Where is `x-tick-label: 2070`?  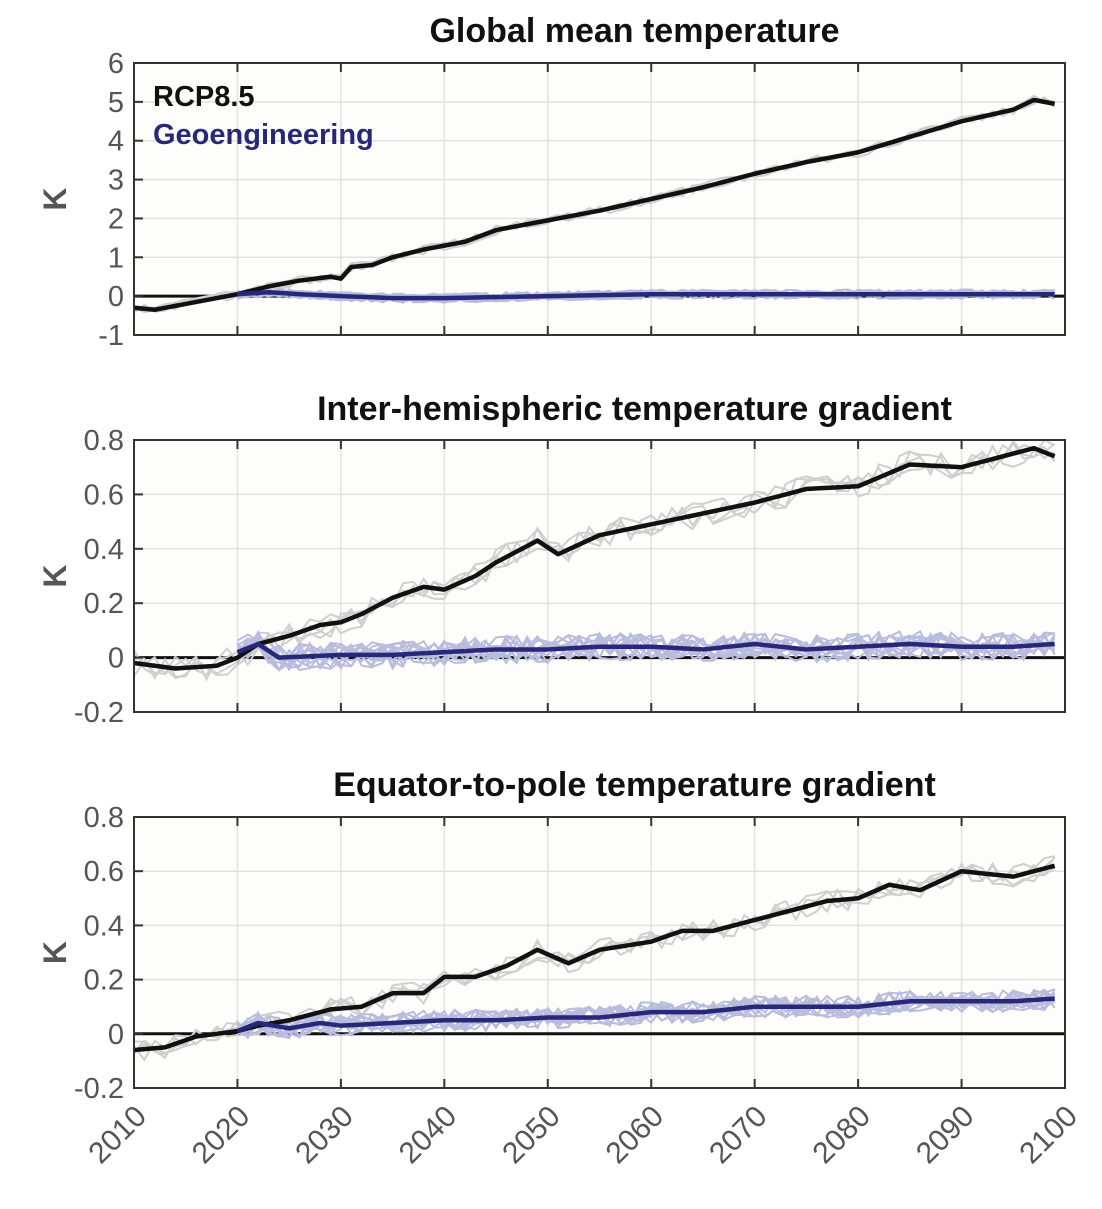
x-tick-label: 2070 is located at coordinates (738, 1135).